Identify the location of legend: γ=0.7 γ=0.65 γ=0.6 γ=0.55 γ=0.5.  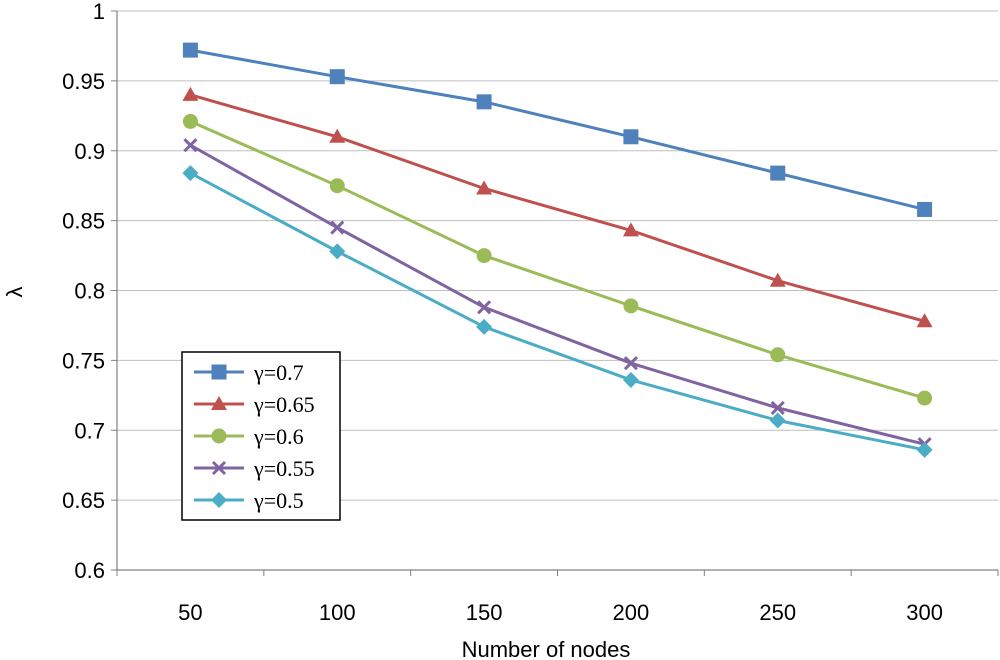
(261, 436).